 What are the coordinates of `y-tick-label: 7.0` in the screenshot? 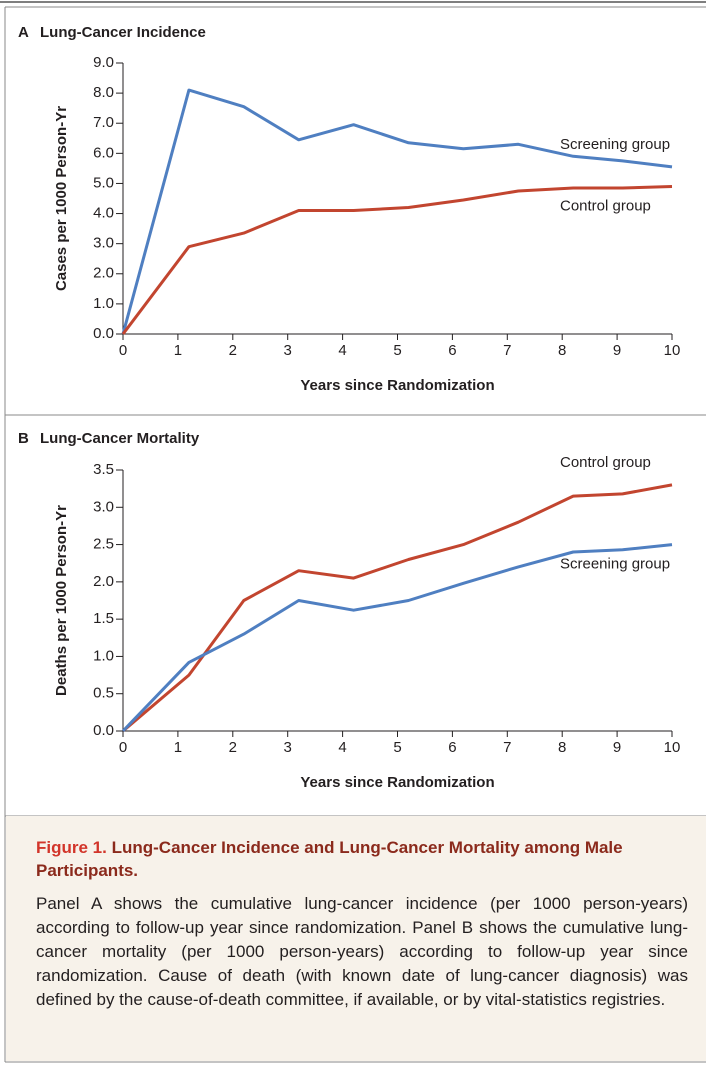 It's located at (103, 122).